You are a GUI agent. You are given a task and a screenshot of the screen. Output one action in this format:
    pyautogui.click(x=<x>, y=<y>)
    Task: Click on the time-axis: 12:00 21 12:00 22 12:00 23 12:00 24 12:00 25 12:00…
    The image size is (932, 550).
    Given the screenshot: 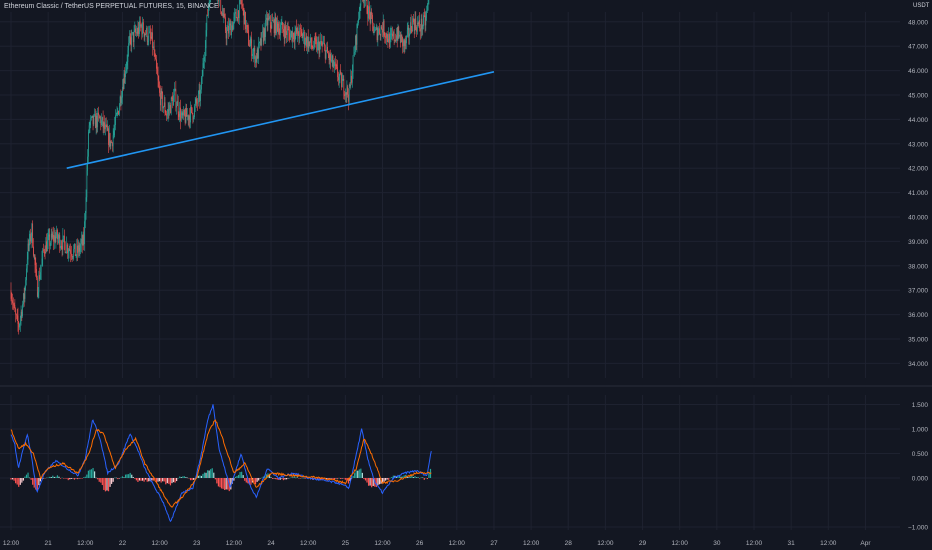 What is the action you would take?
    pyautogui.click(x=437, y=543)
    